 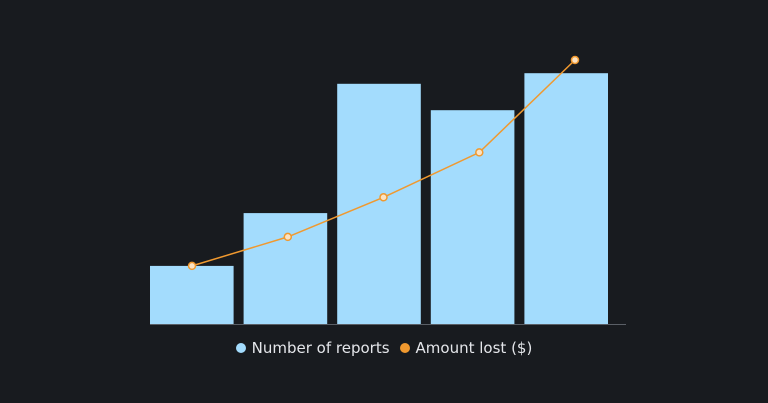 I want to click on legend-item-reports: Number of reports, so click(x=312, y=348).